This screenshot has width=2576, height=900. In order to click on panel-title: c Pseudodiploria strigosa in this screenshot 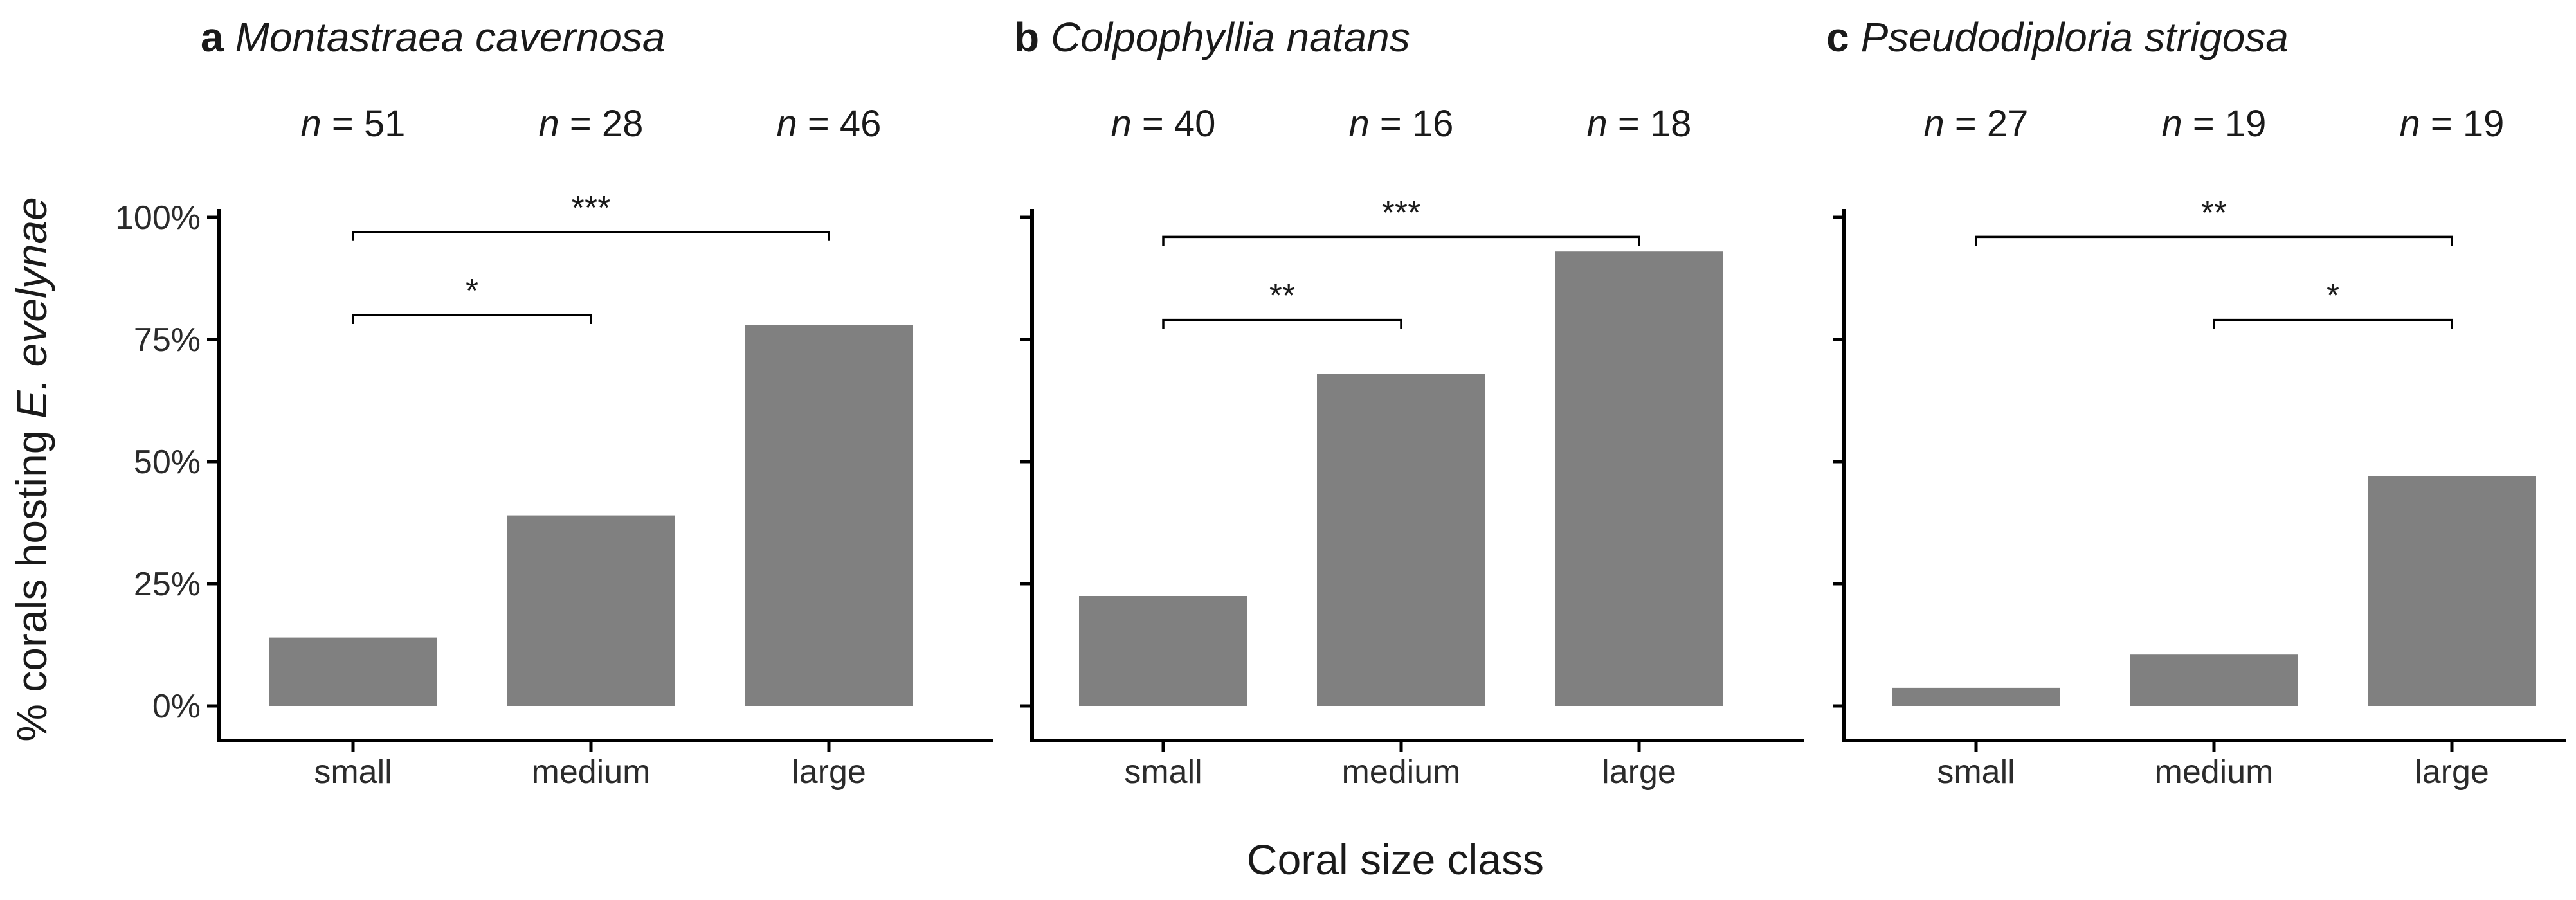, I will do `click(2057, 37)`.